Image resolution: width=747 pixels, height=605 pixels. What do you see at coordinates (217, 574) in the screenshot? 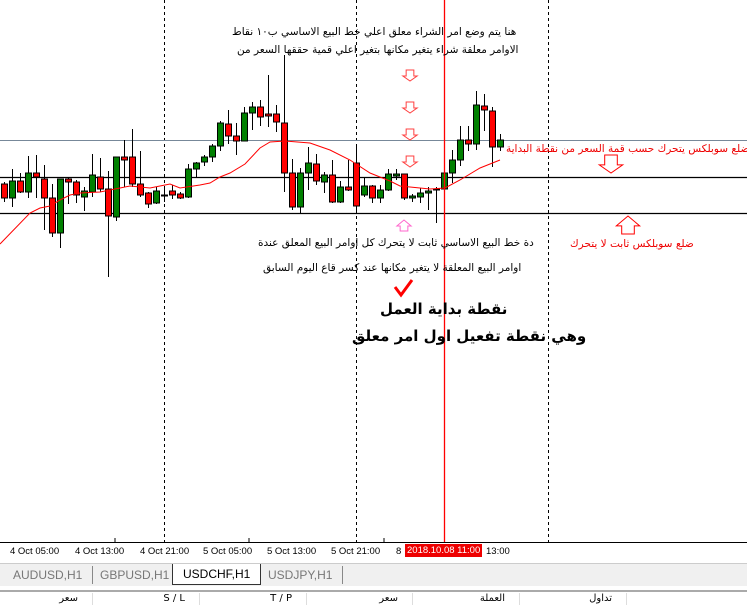
I see `tab-usdchf: USDCHF,H1` at bounding box center [217, 574].